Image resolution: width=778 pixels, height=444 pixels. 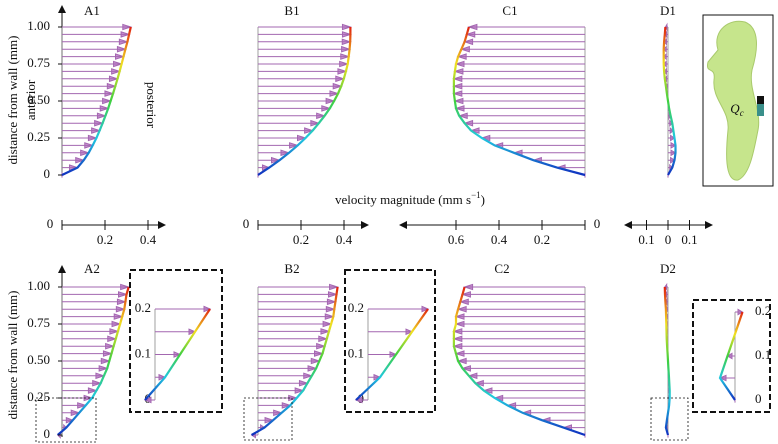 I want to click on inset-tick-label: 0, so click(x=758, y=398).